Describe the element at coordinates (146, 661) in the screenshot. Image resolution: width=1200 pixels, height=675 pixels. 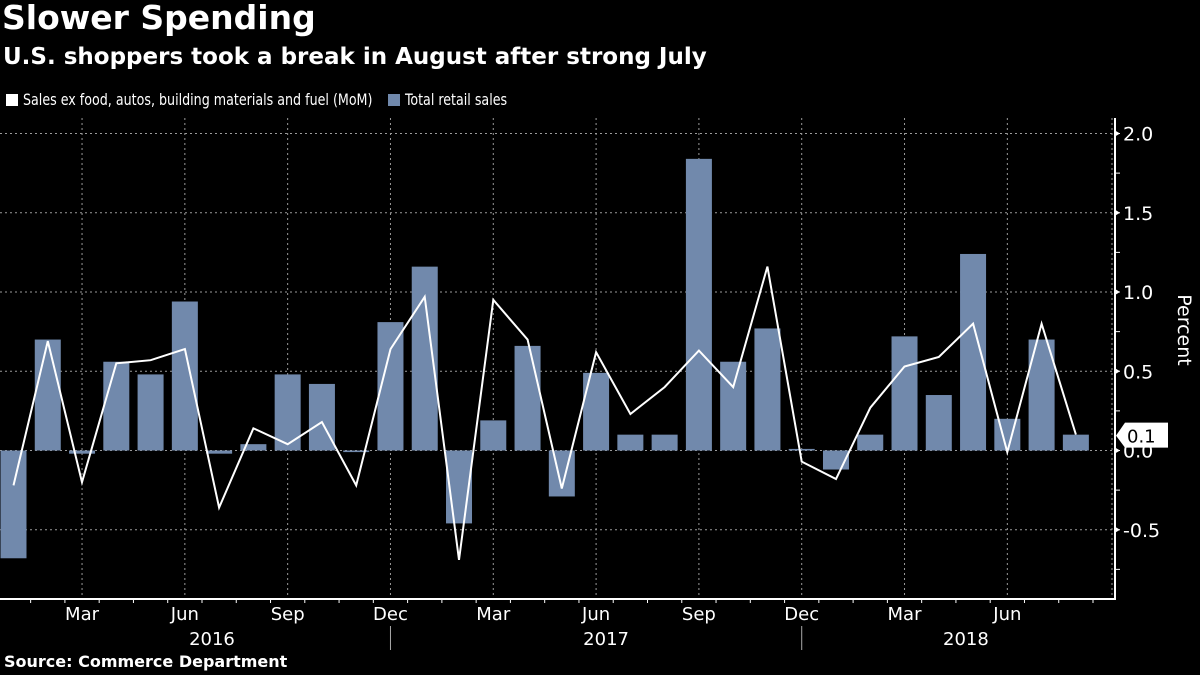
I see `source-note: Source: Commerce Department` at that location.